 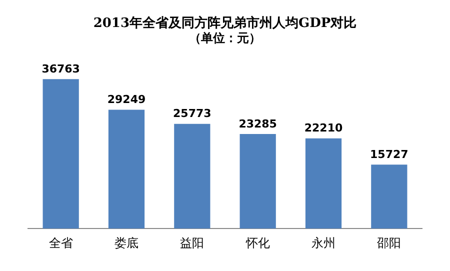 What do you see at coordinates (60, 243) in the screenshot?
I see `x-tick-label: 全省` at bounding box center [60, 243].